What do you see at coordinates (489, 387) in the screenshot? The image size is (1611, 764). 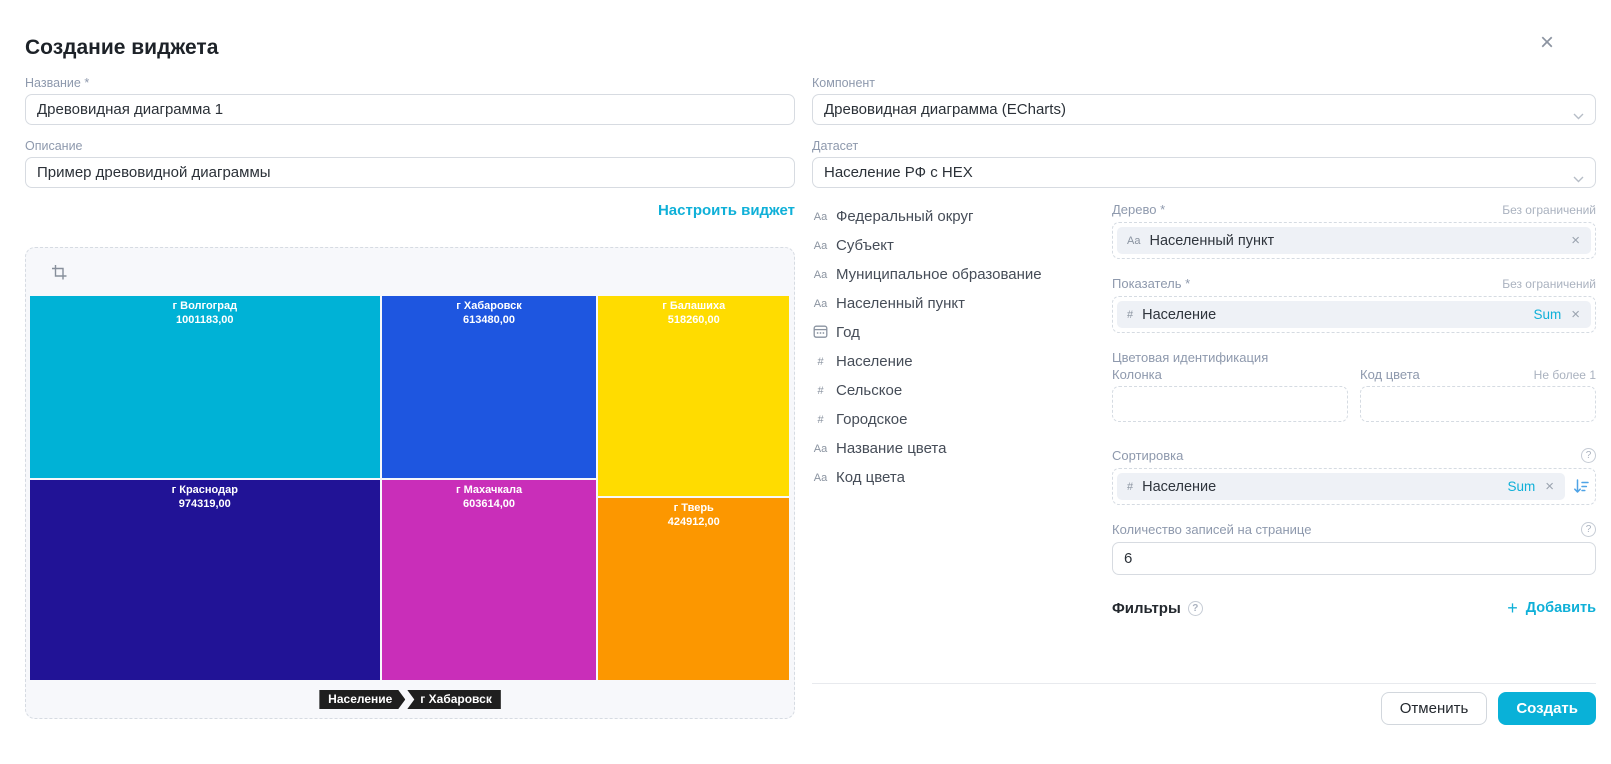 I see `treemap-cell: г Хабаровск 613480,00` at bounding box center [489, 387].